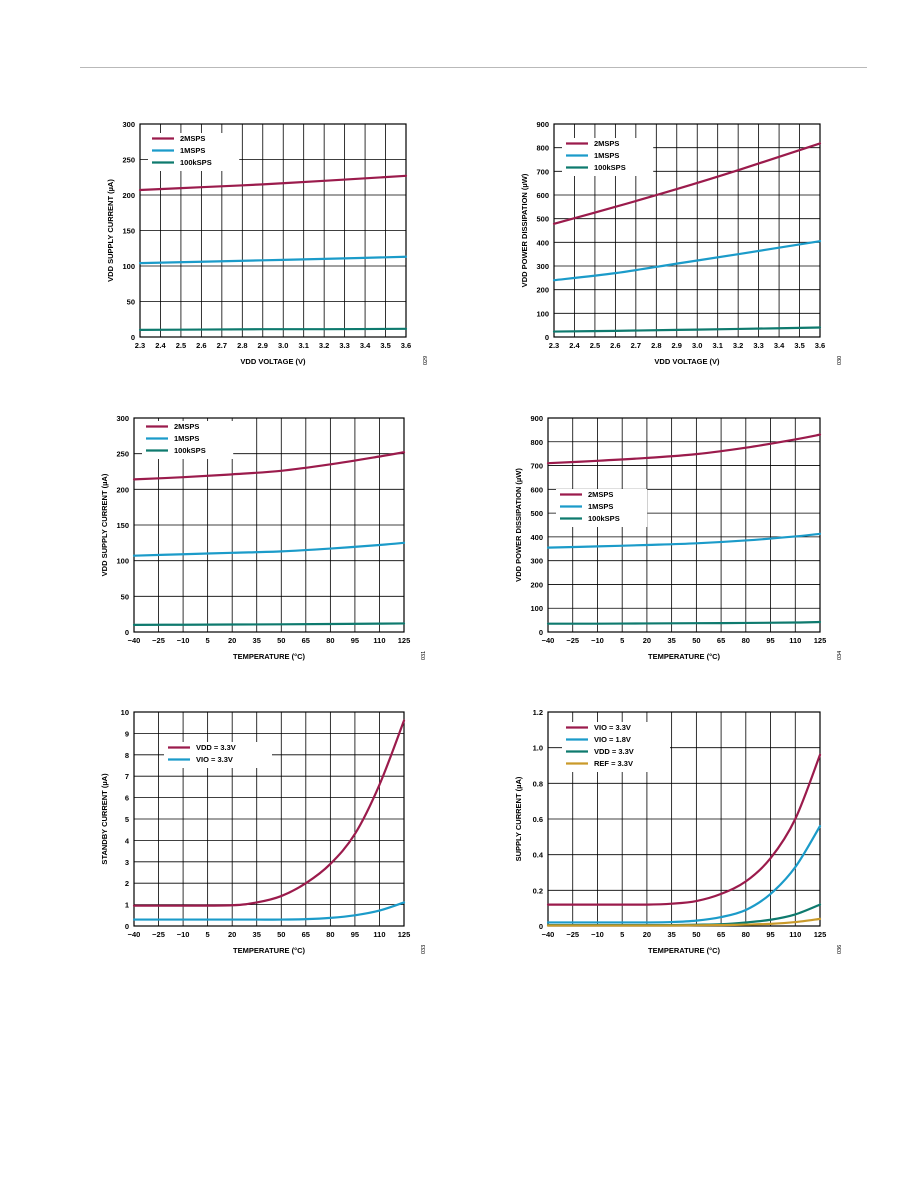 The height and width of the screenshot is (1188, 918). What do you see at coordinates (536, 489) in the screenshot?
I see `c4-y-tick-label: 600` at bounding box center [536, 489].